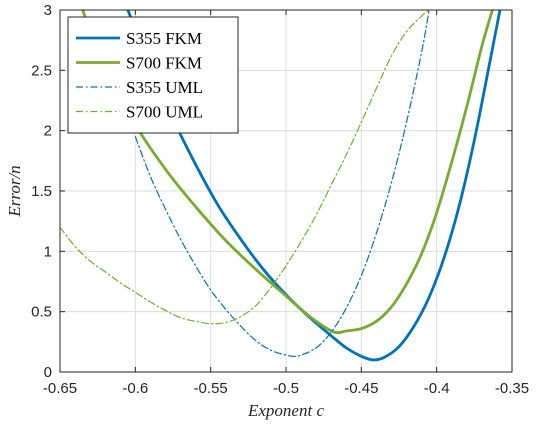 This screenshot has height=426, width=550. What do you see at coordinates (437, 388) in the screenshot?
I see `x-tick-label: -0.4` at bounding box center [437, 388].